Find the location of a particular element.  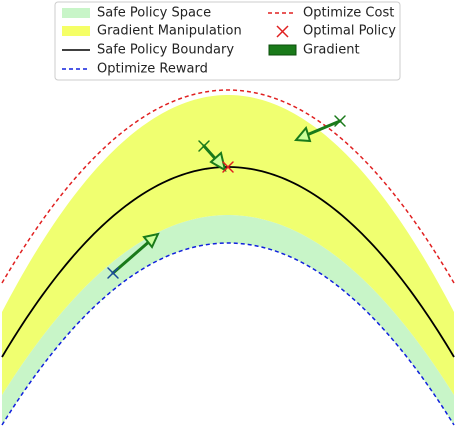

legend-label: Optimal Policy is located at coordinates (349, 31).